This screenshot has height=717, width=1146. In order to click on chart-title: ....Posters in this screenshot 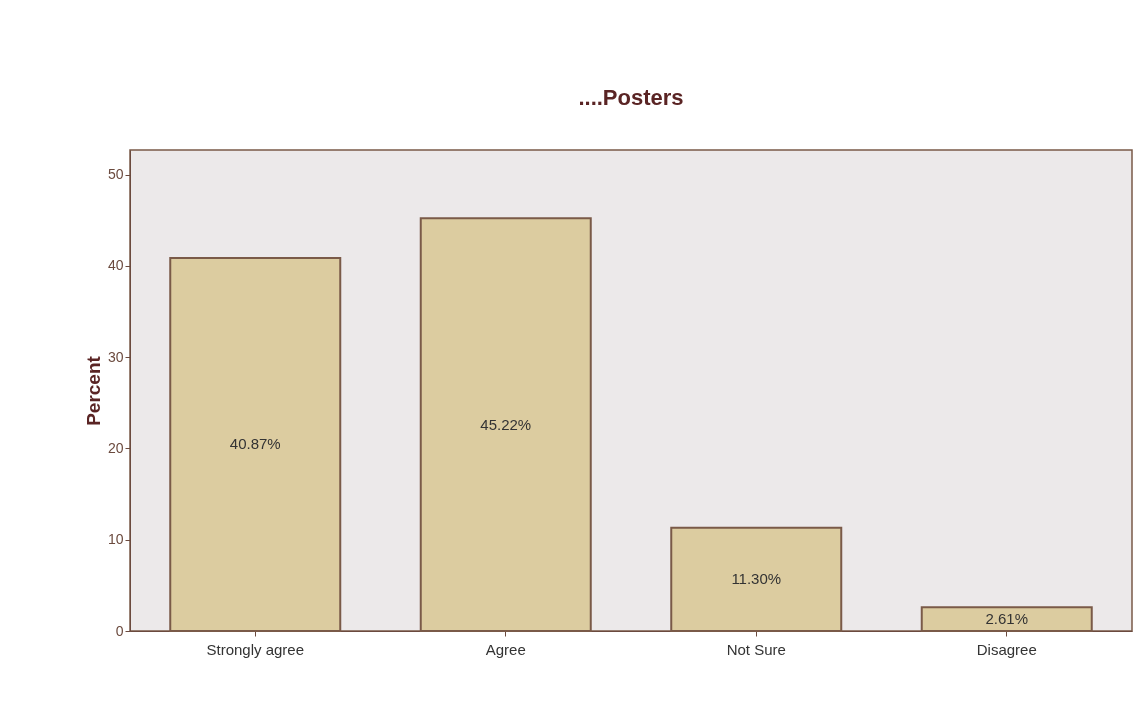, I will do `click(631, 97)`.